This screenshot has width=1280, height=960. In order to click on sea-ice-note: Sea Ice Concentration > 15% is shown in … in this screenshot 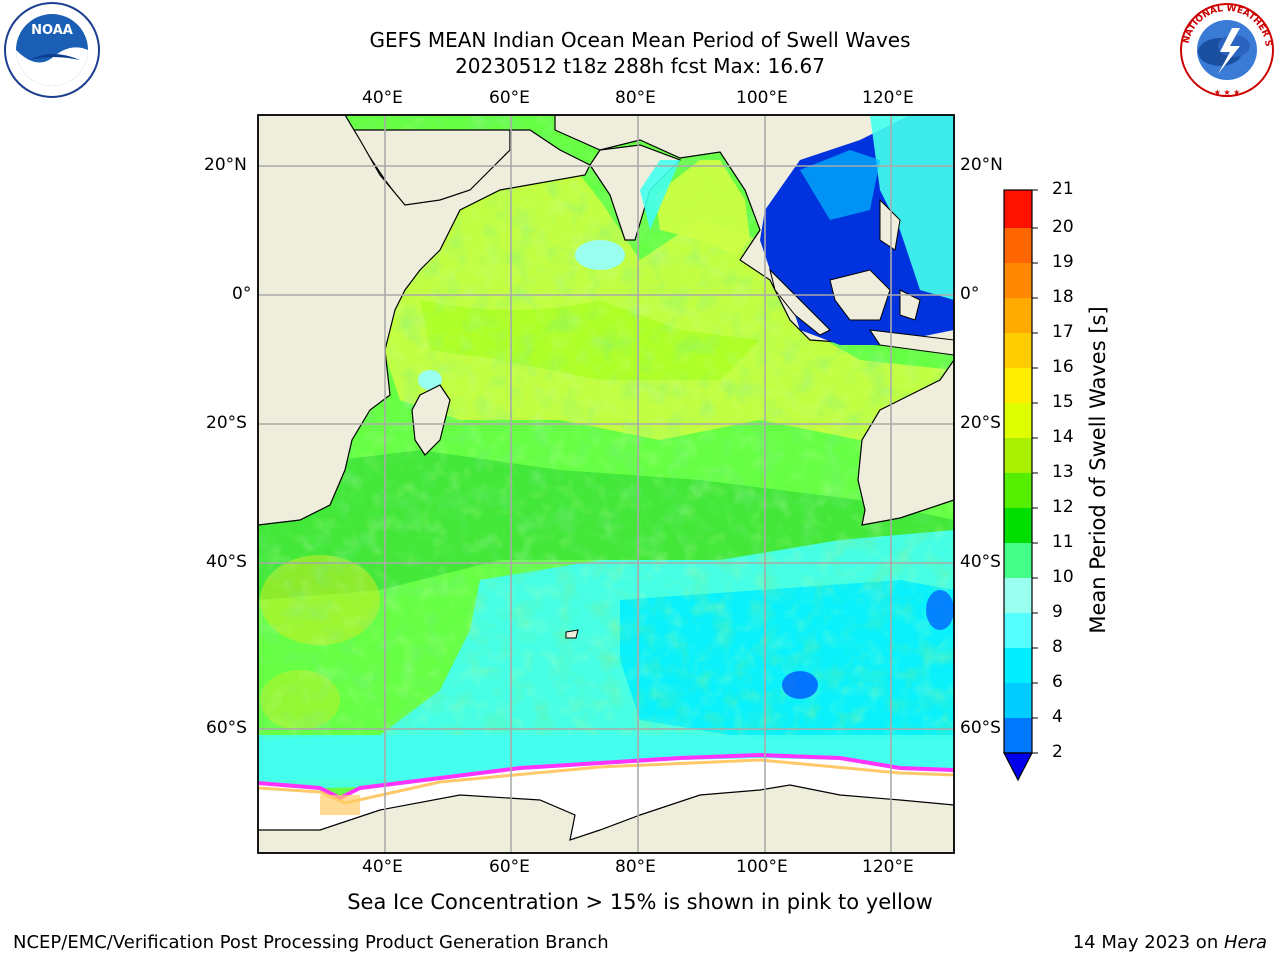, I will do `click(640, 902)`.